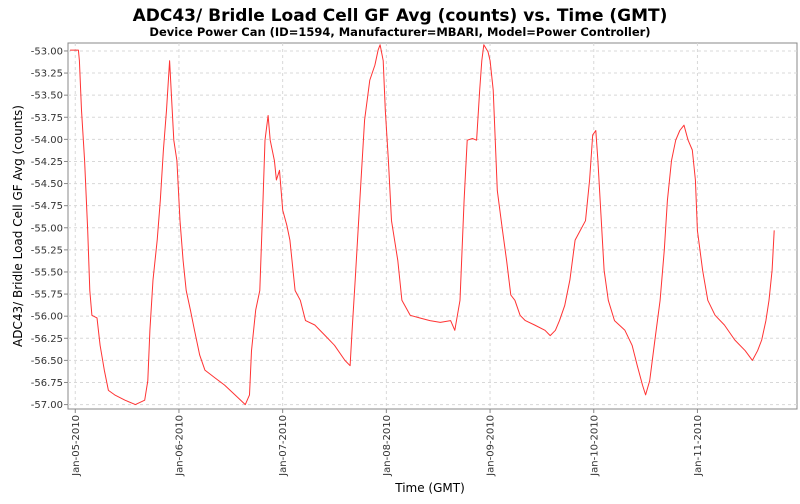  I want to click on x-tick-label: Jan-11-2010, so click(698, 446).